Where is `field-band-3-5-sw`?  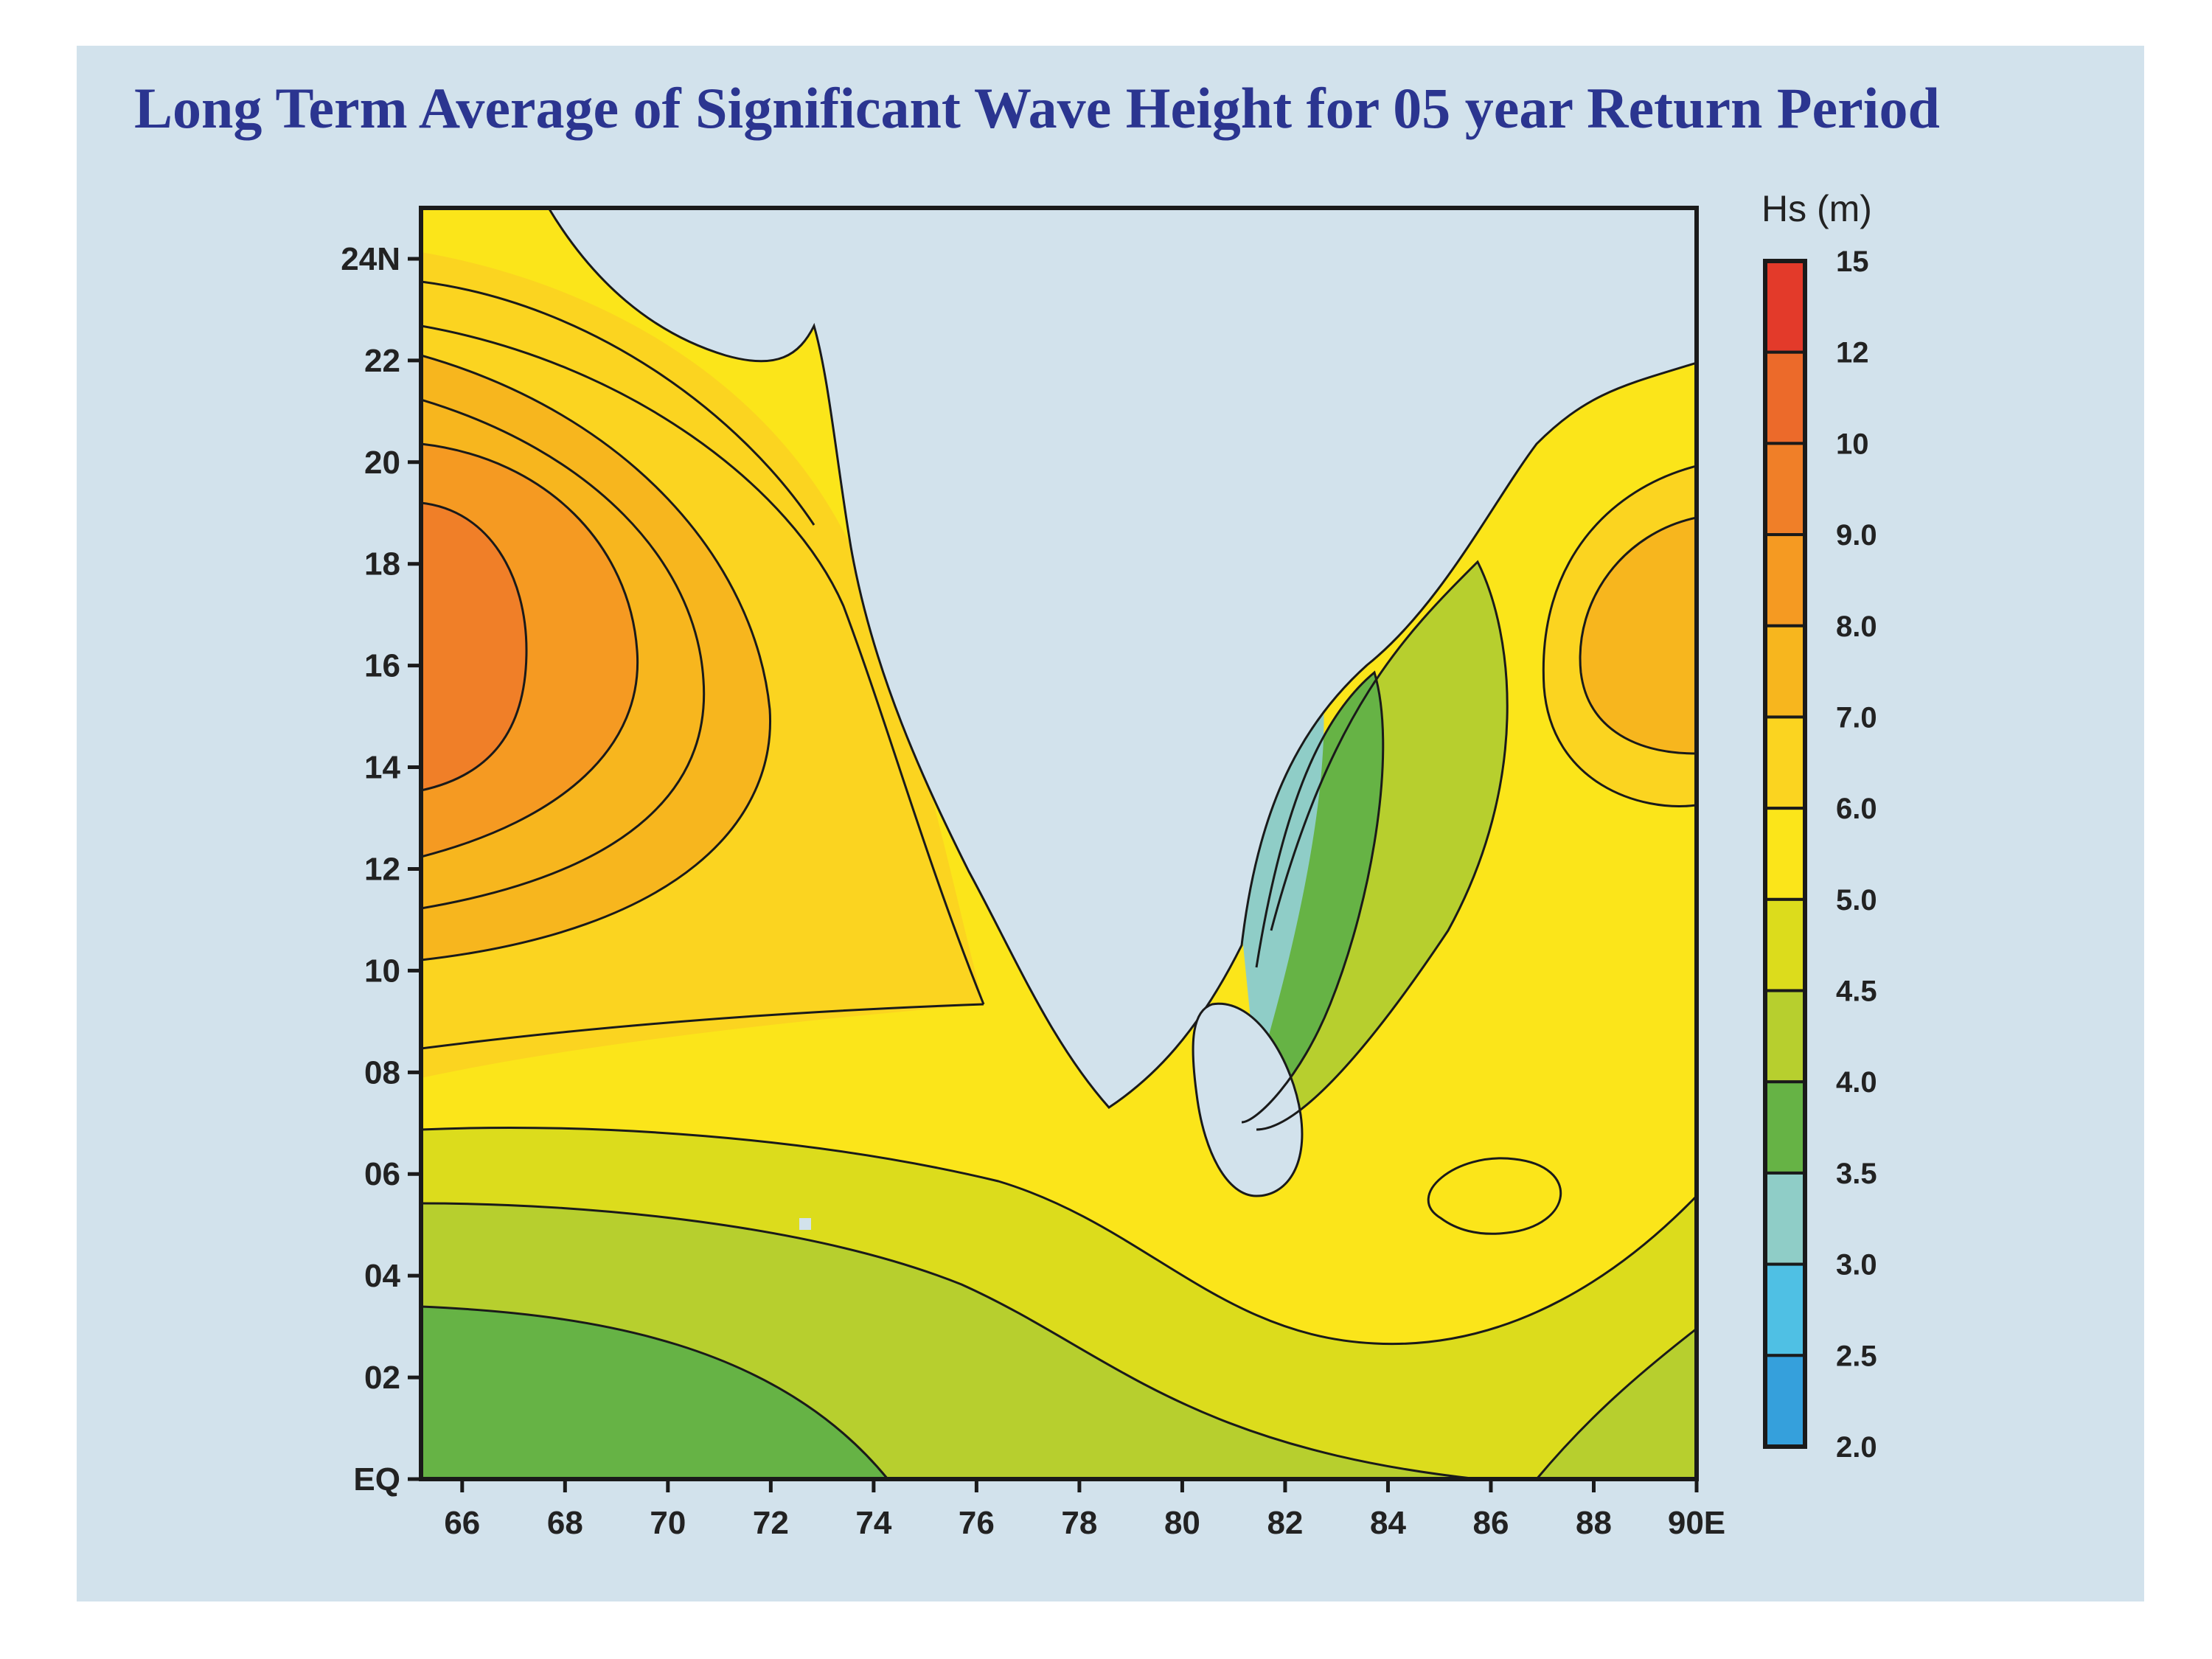 field-band-3-5-sw is located at coordinates (654, 1393).